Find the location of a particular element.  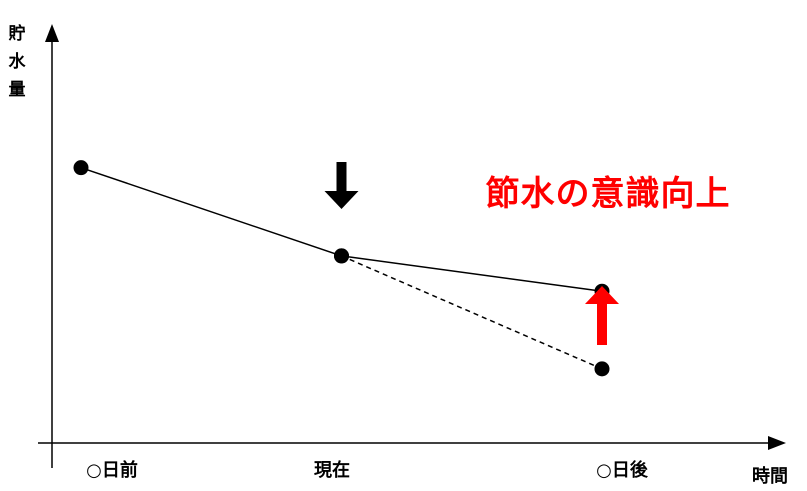

y-axis-arrowhead is located at coordinates (52, 33).